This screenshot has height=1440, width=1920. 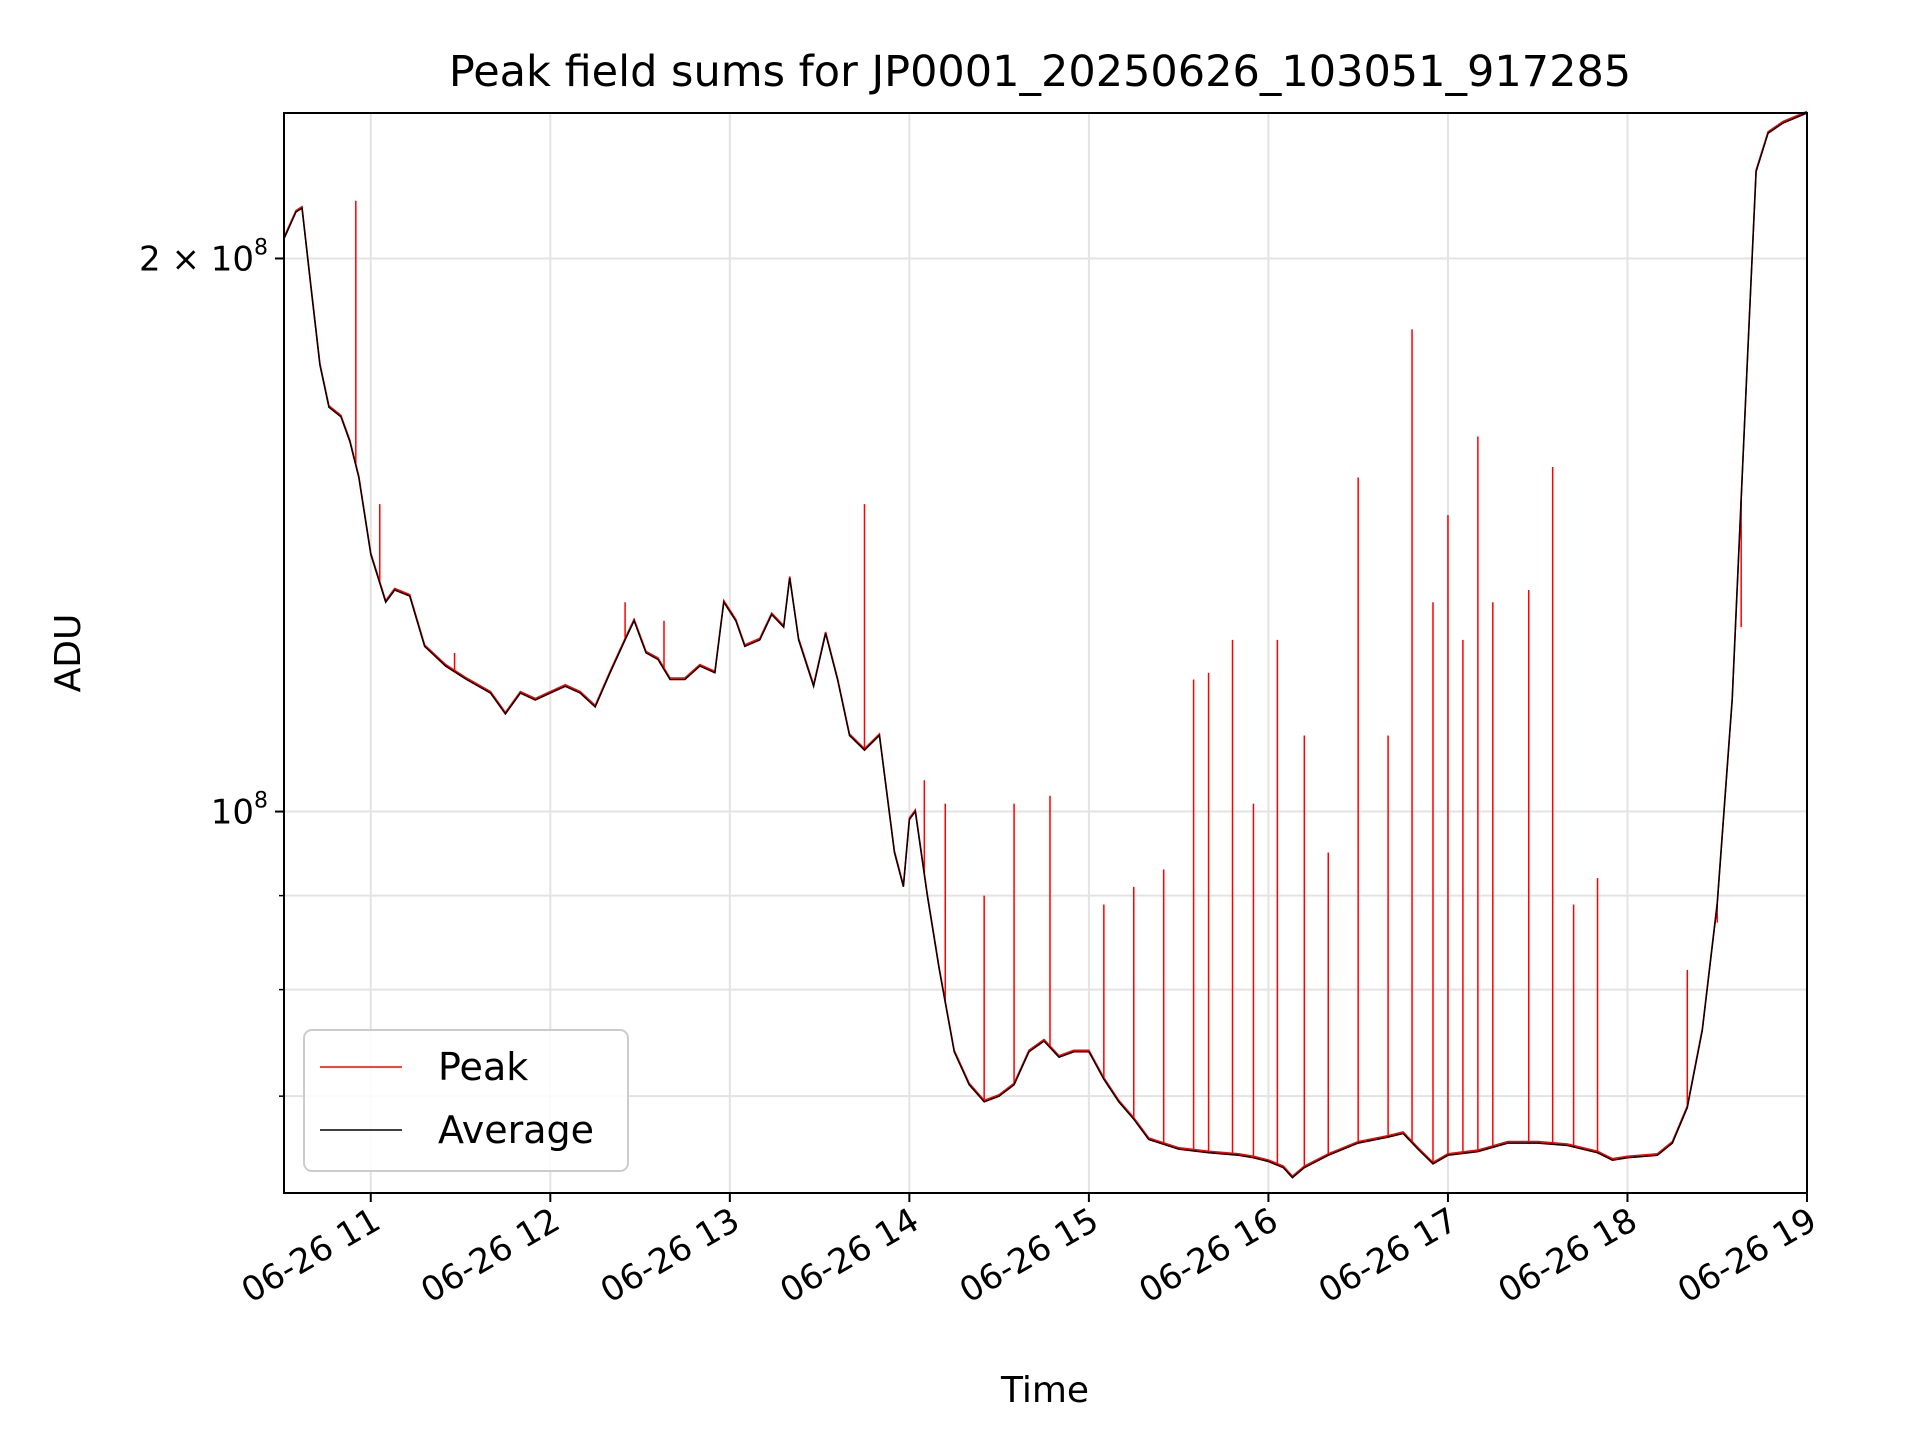 I want to click on legend-label-average: Average, so click(x=516, y=1130).